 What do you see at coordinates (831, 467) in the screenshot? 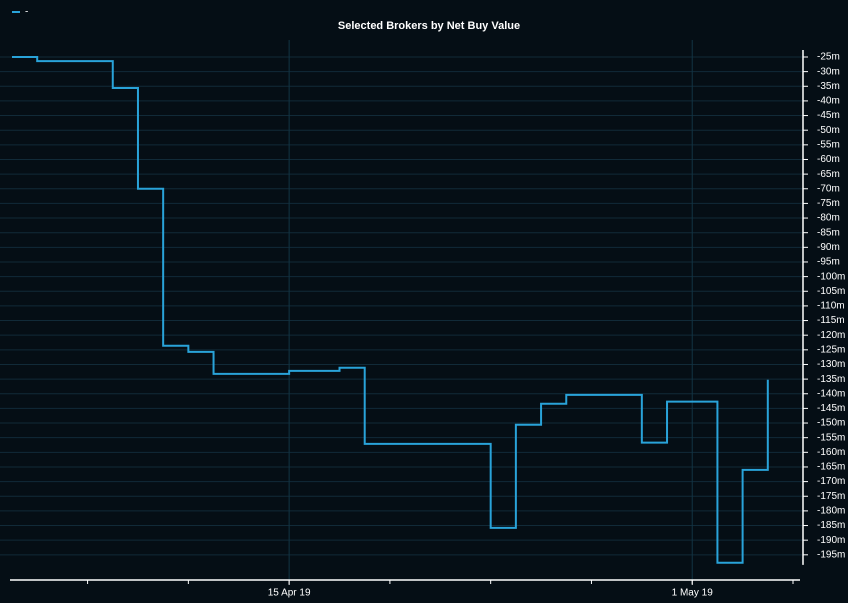
I see `y-tick-label: -165m` at bounding box center [831, 467].